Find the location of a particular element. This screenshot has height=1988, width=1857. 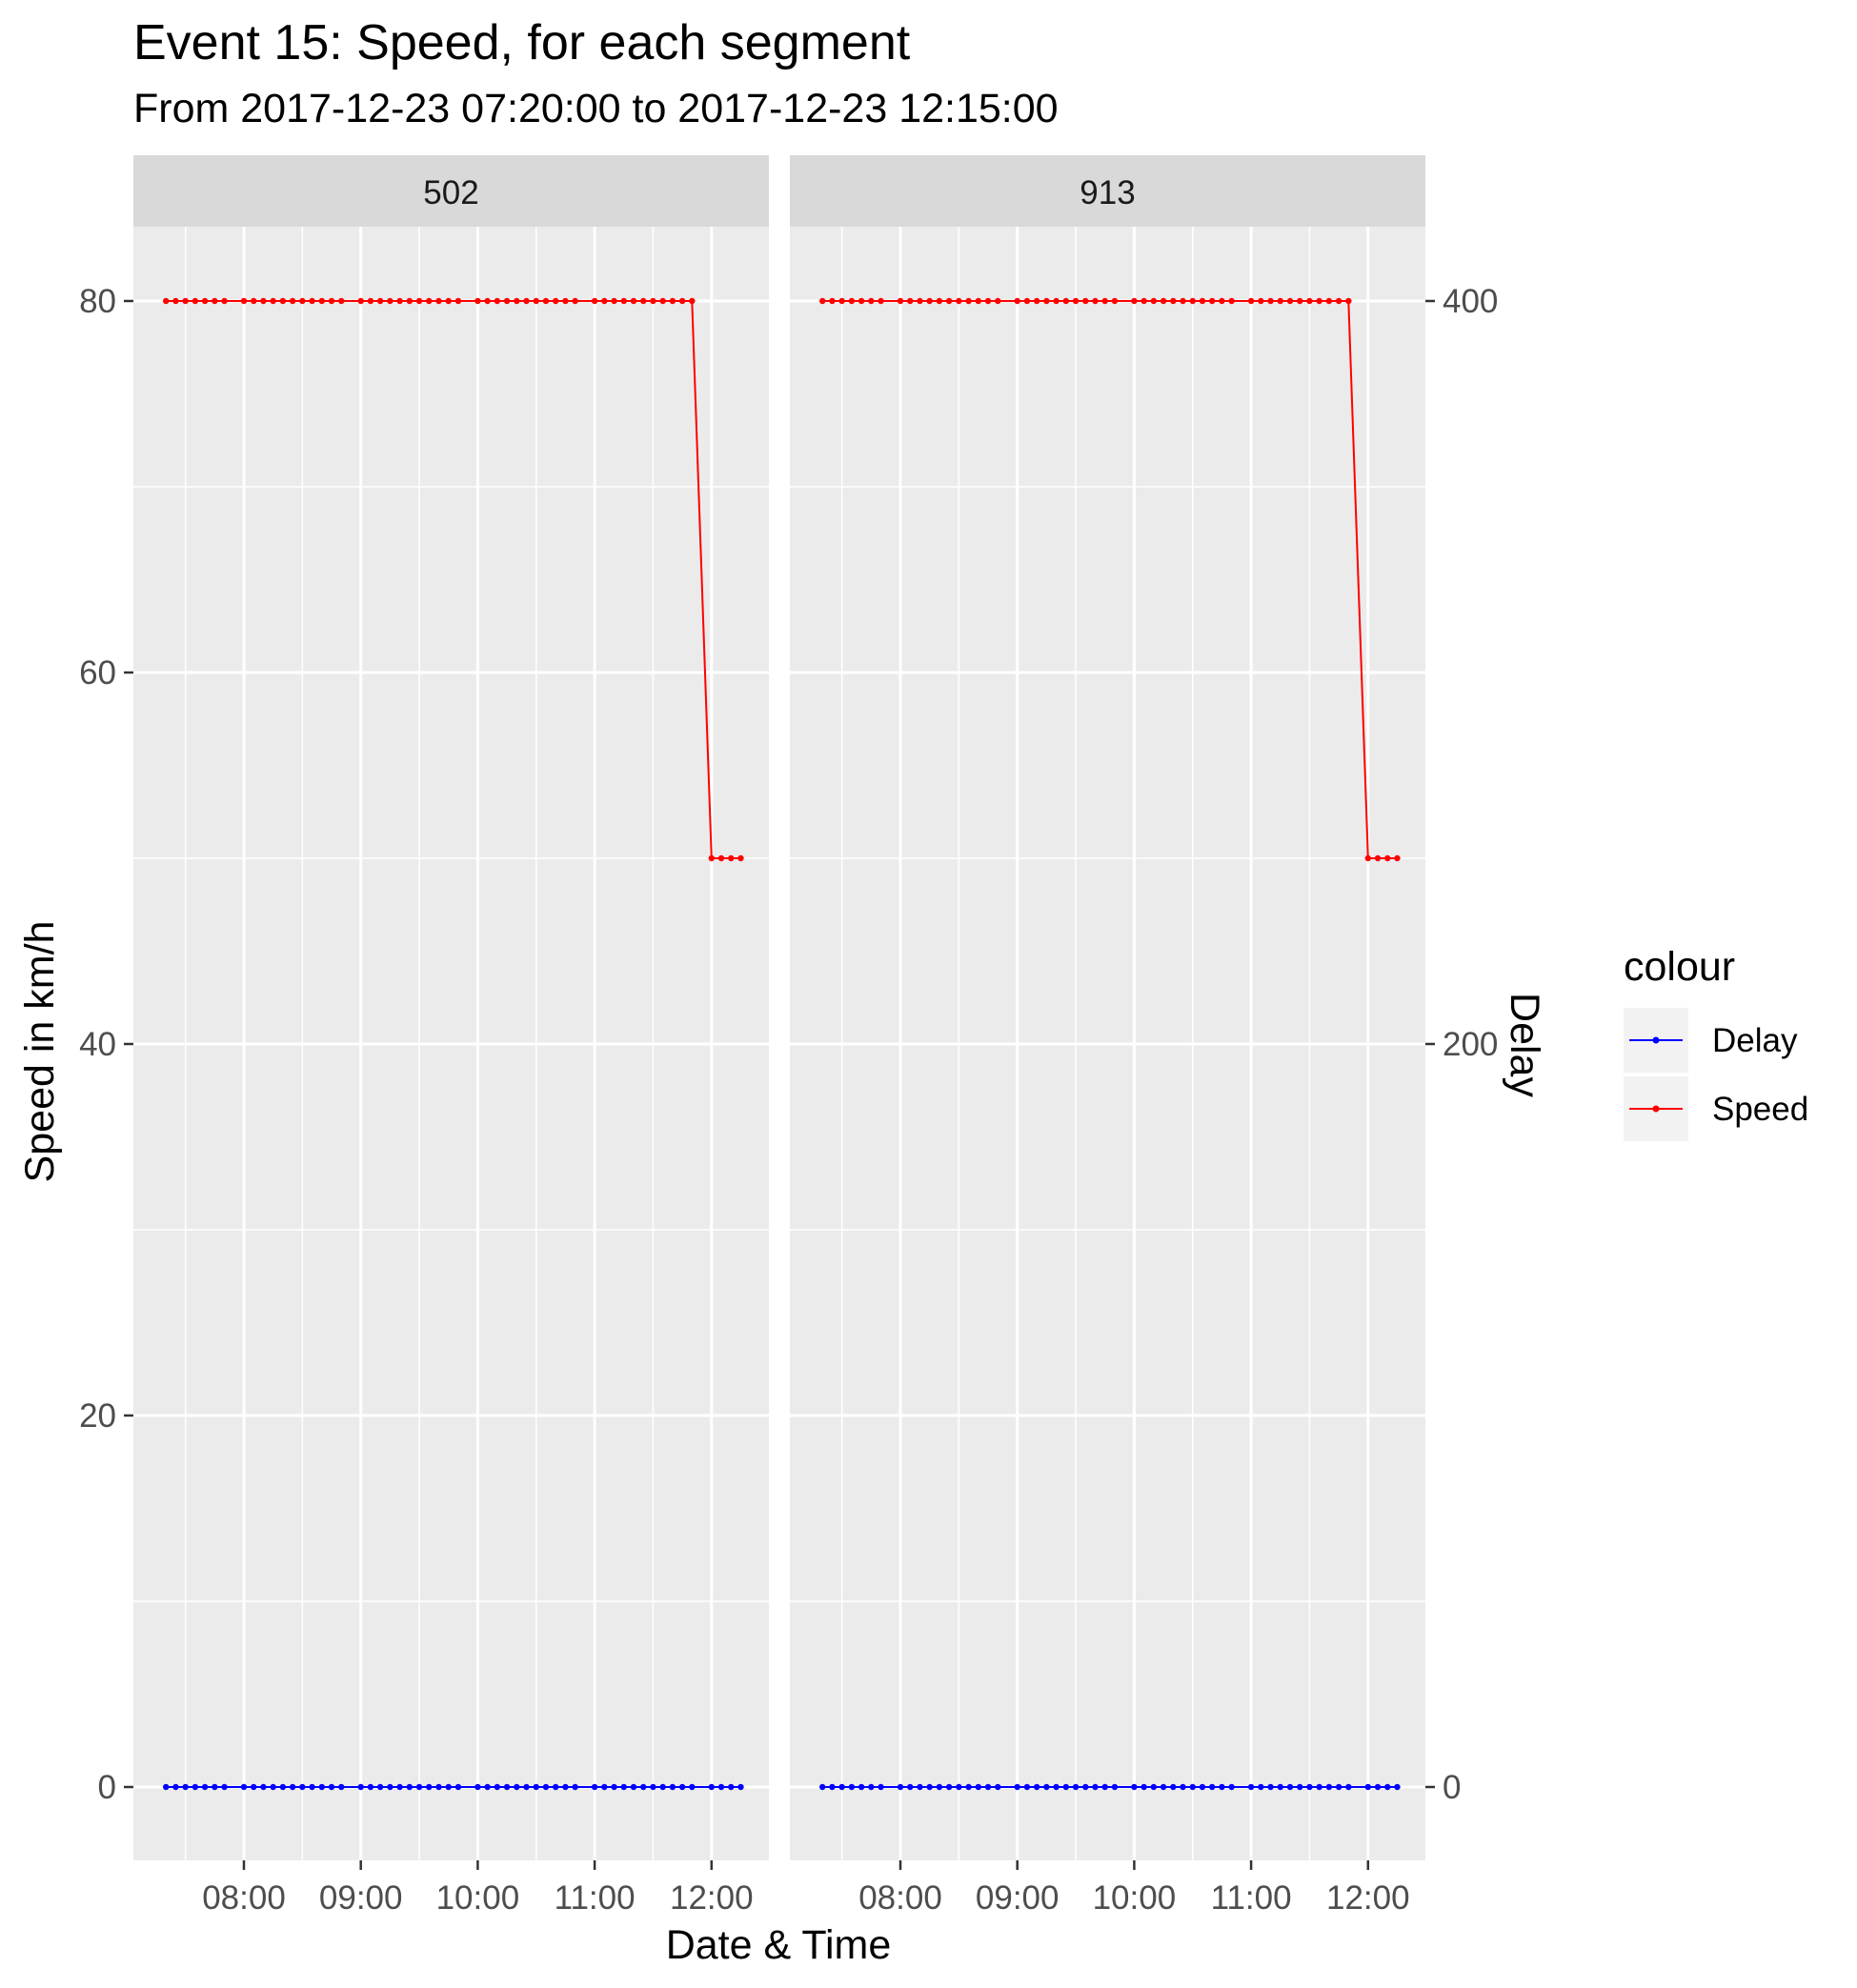

y-tick-label: 60 is located at coordinates (97, 673).